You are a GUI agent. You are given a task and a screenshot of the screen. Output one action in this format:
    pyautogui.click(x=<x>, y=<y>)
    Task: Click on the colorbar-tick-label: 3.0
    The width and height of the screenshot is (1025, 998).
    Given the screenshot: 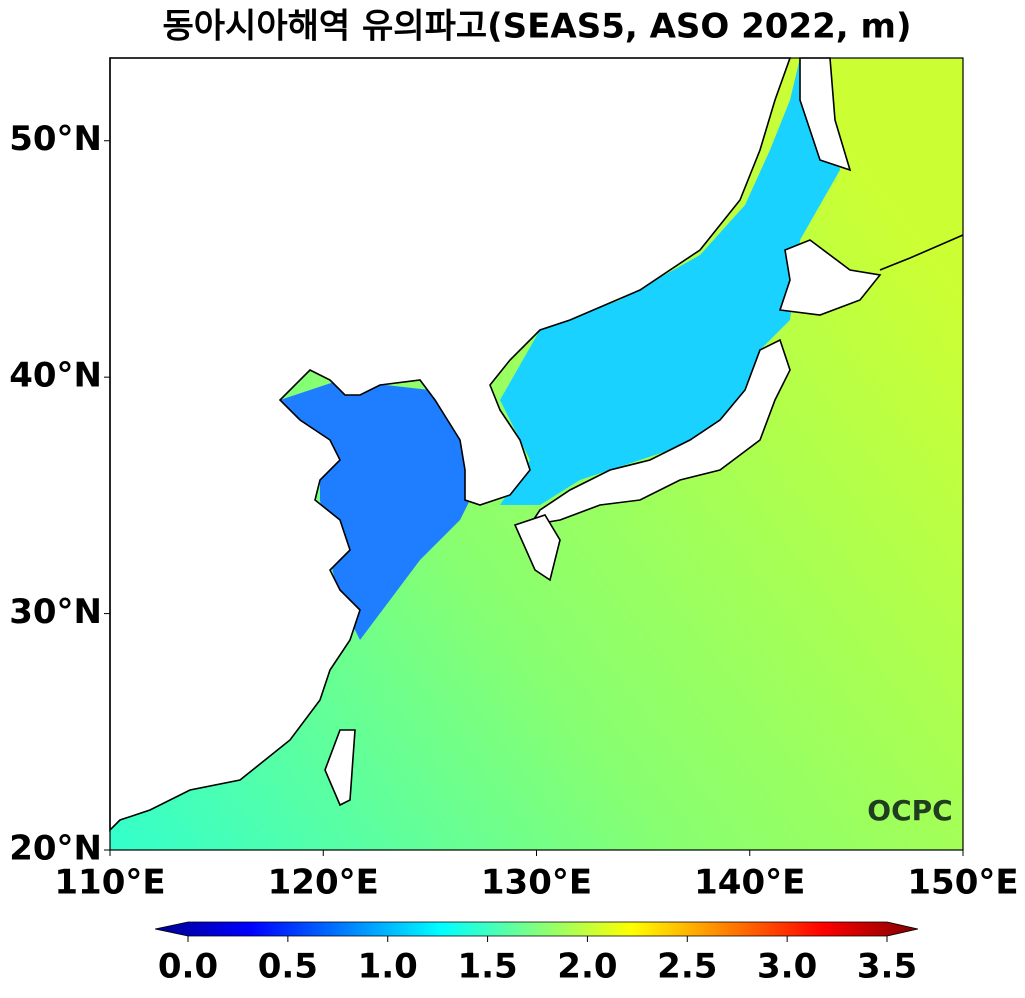 What is the action you would take?
    pyautogui.click(x=787, y=967)
    